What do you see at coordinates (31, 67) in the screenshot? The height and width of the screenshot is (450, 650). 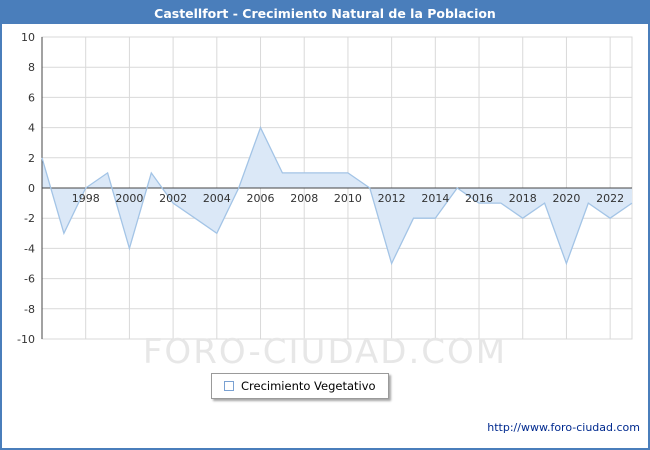 I see `svg-text: 8` at bounding box center [31, 67].